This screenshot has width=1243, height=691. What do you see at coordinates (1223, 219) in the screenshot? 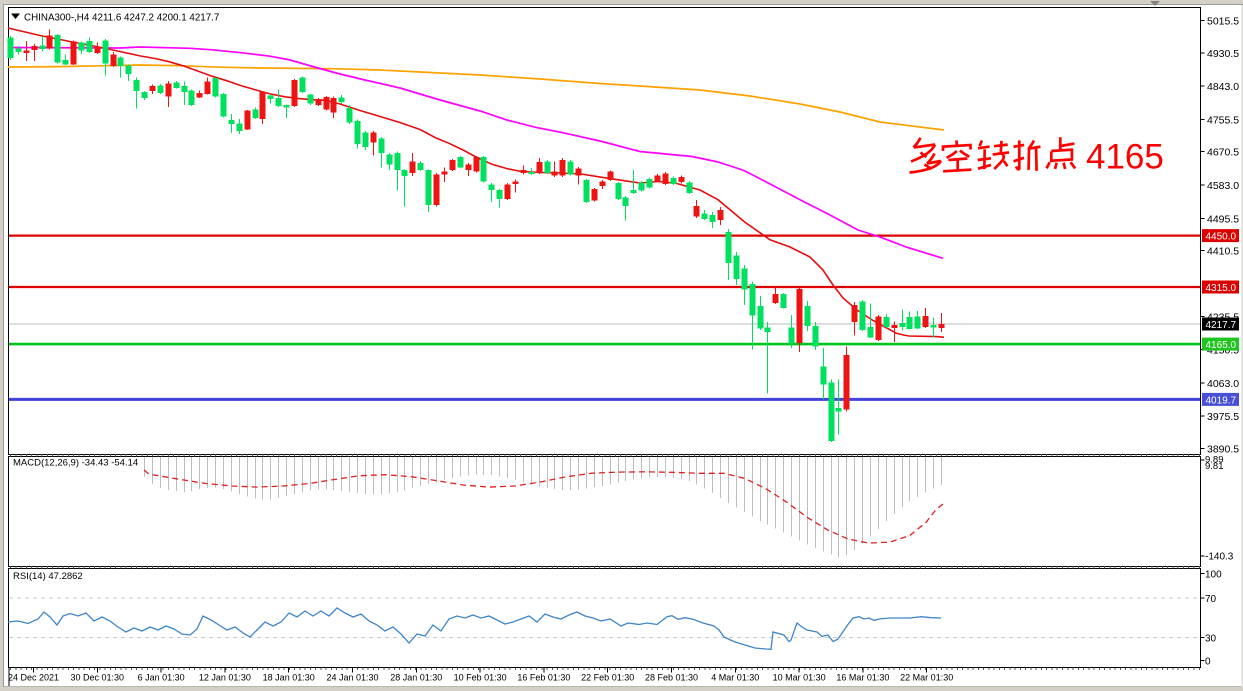
I see `svg-text: 4495.5` at bounding box center [1223, 219].